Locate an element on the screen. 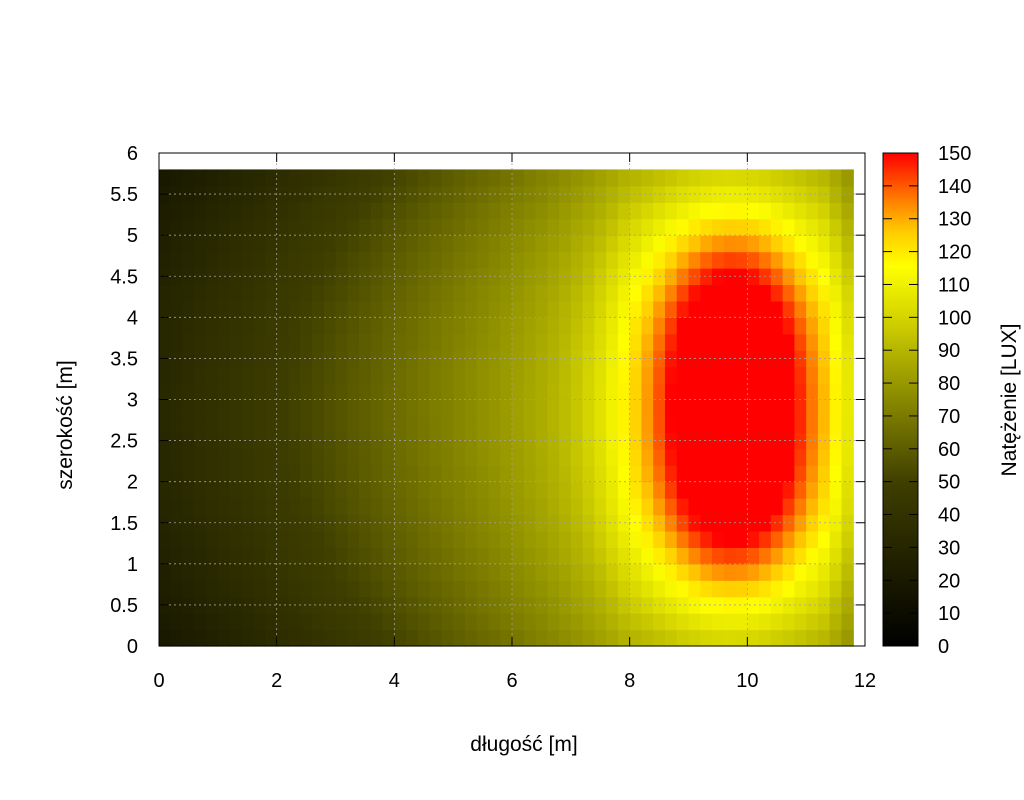 Image resolution: width=1024 pixels, height=800 pixels. colorbar-tick-label: 70 is located at coordinates (949, 417).